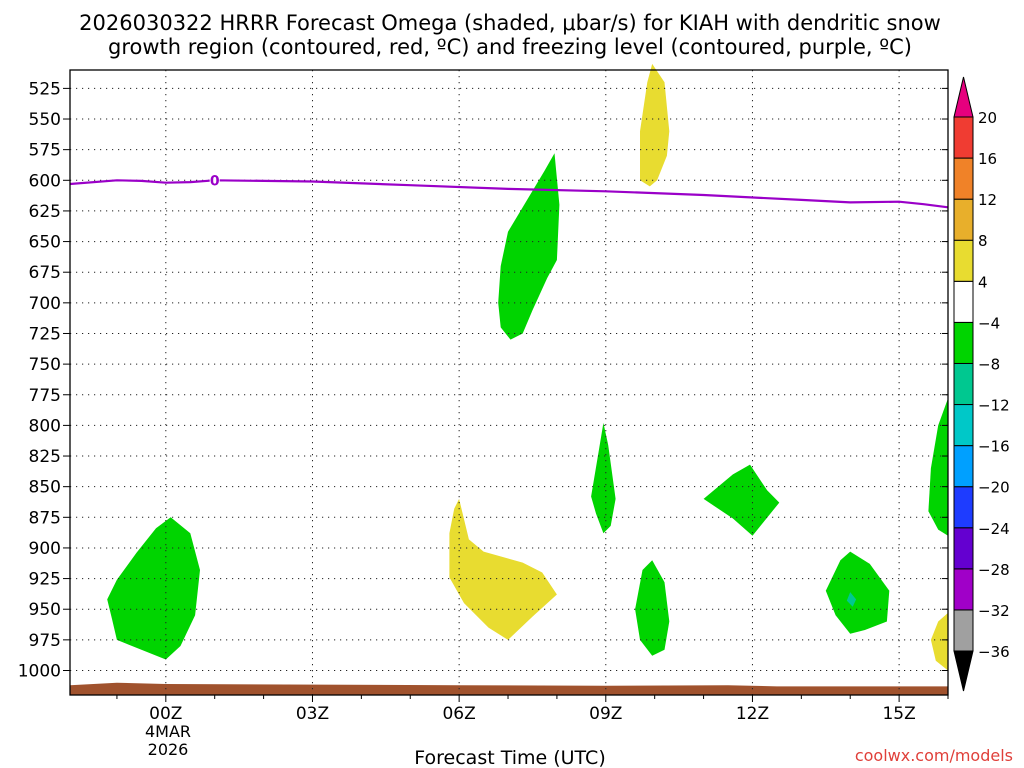 The width and height of the screenshot is (1024, 768). I want to click on date-label-month: 4MAR, so click(168, 731).